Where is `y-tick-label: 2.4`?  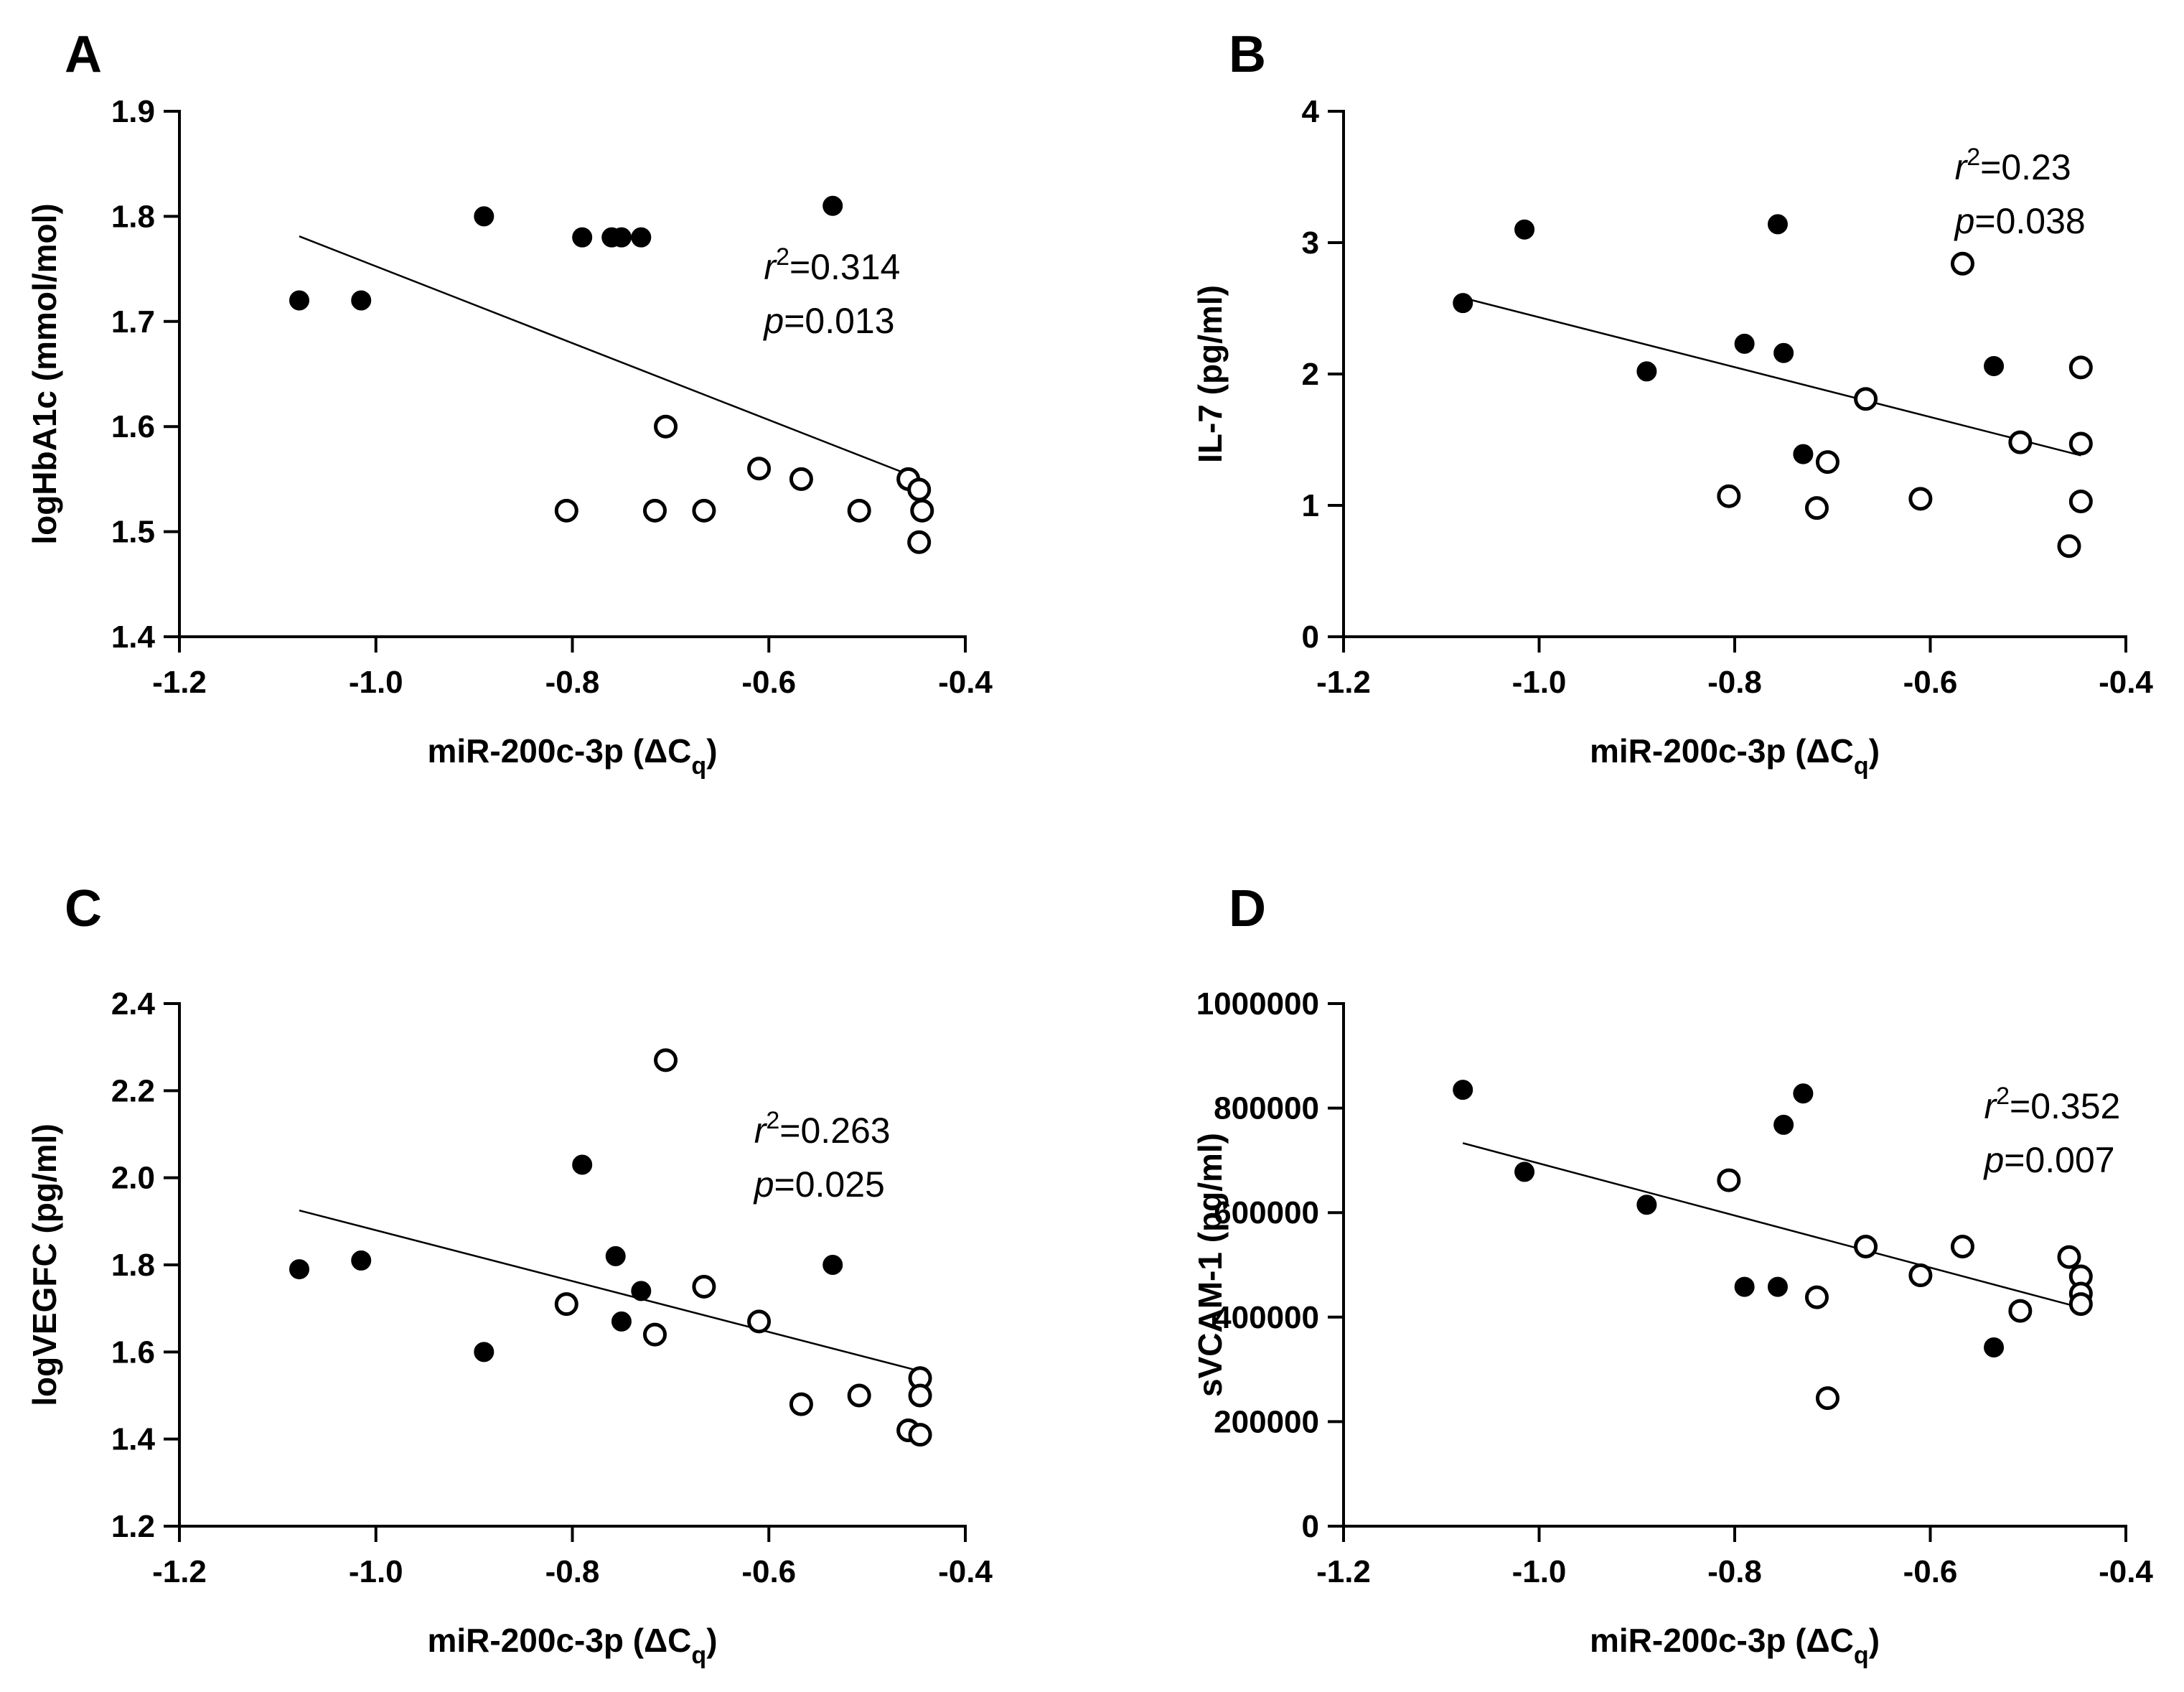
y-tick-label: 2.4 is located at coordinates (133, 1004).